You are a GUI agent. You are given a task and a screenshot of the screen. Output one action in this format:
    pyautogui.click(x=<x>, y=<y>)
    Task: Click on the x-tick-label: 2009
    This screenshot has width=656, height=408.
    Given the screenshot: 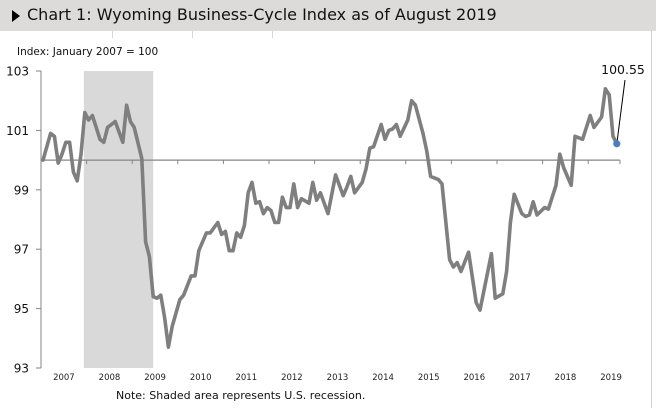 What is the action you would take?
    pyautogui.click(x=155, y=378)
    